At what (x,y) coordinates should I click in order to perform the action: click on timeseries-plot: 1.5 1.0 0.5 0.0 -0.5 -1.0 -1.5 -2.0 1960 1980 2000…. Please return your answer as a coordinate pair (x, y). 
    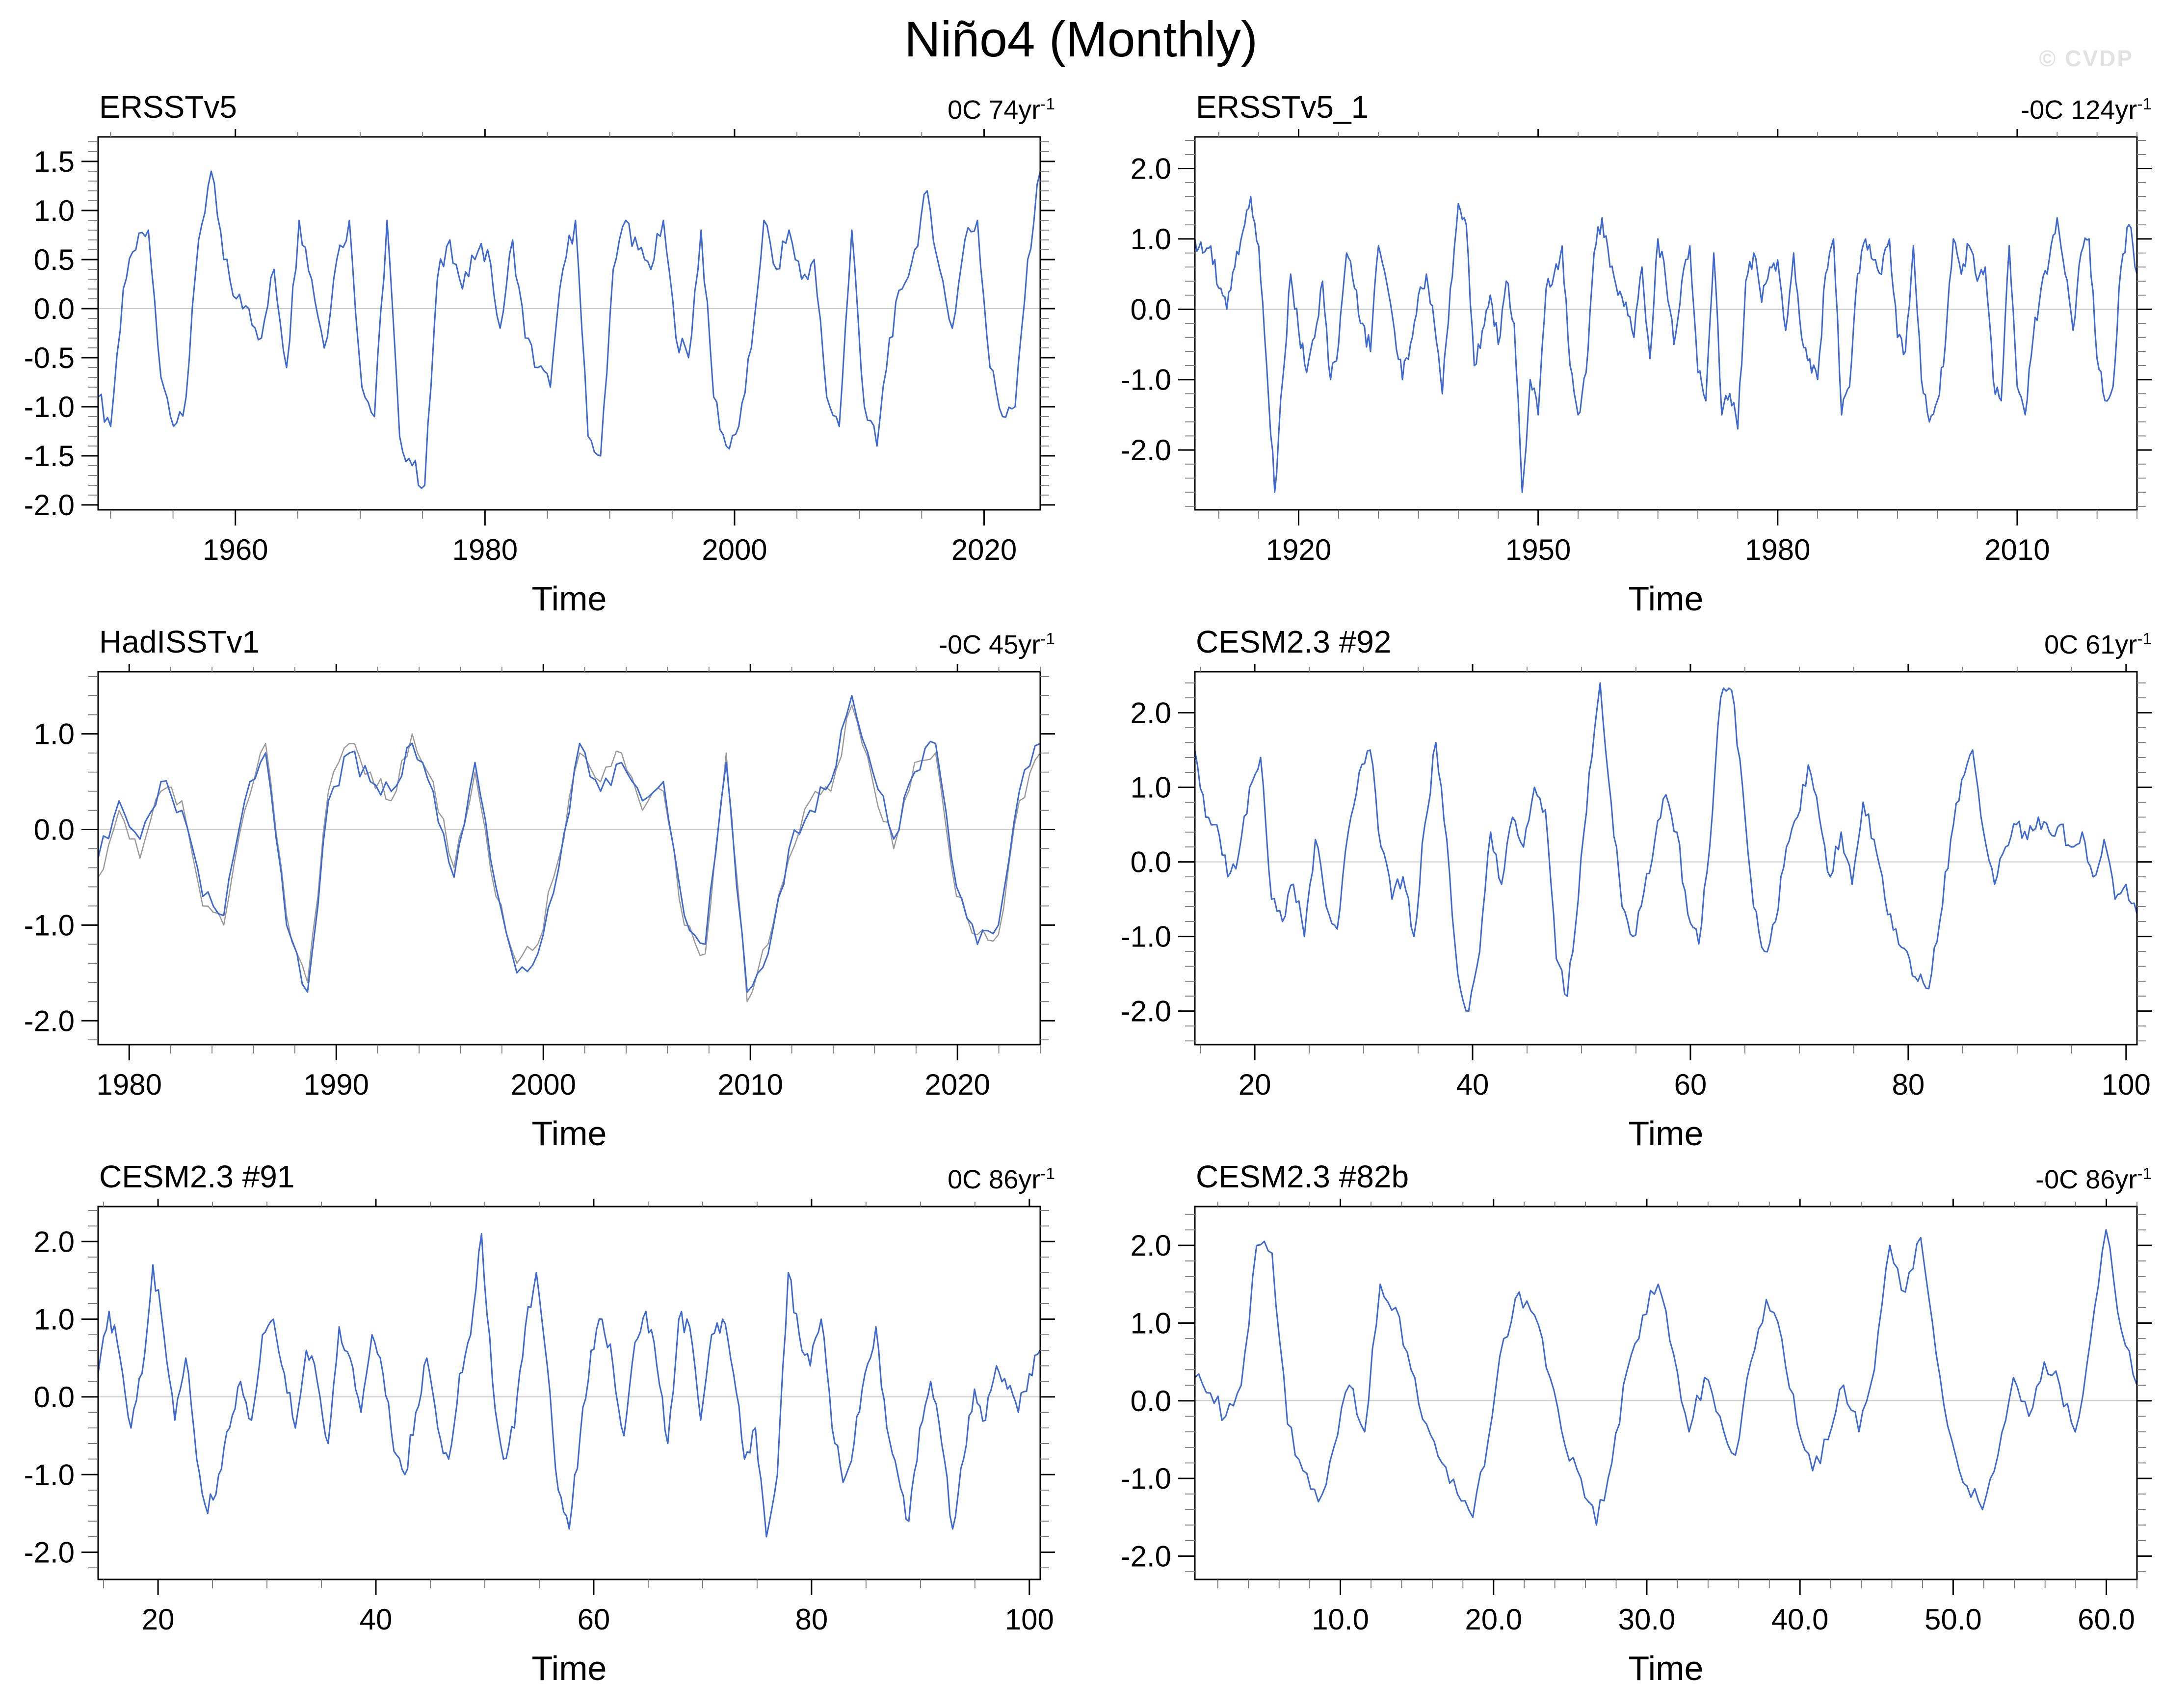
    Looking at the image, I should click on (539, 371).